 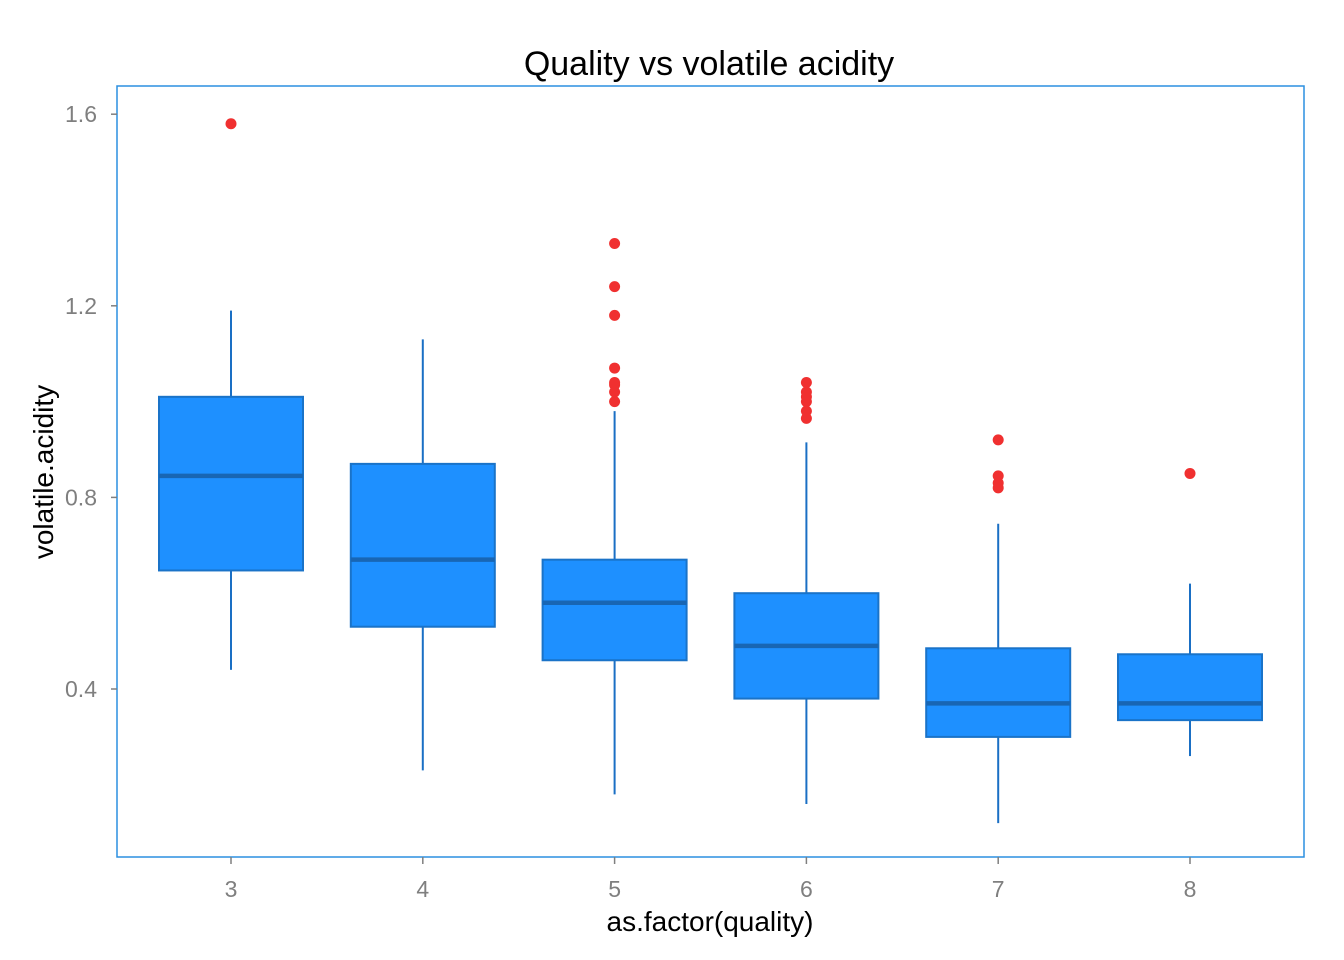 I want to click on x-tick-label: 7, so click(x=998, y=889).